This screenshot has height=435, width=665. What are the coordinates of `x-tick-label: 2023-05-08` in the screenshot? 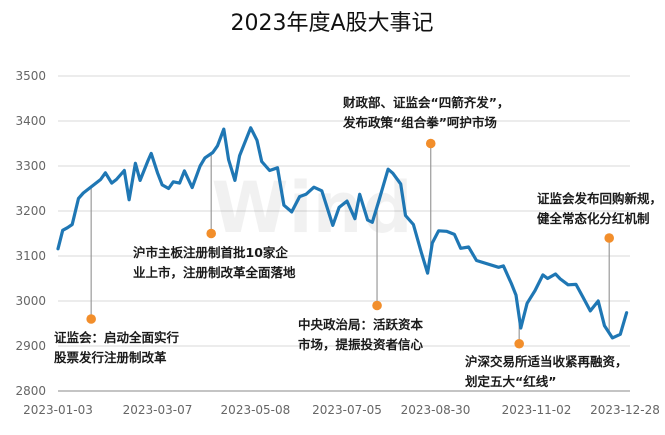 It's located at (256, 410).